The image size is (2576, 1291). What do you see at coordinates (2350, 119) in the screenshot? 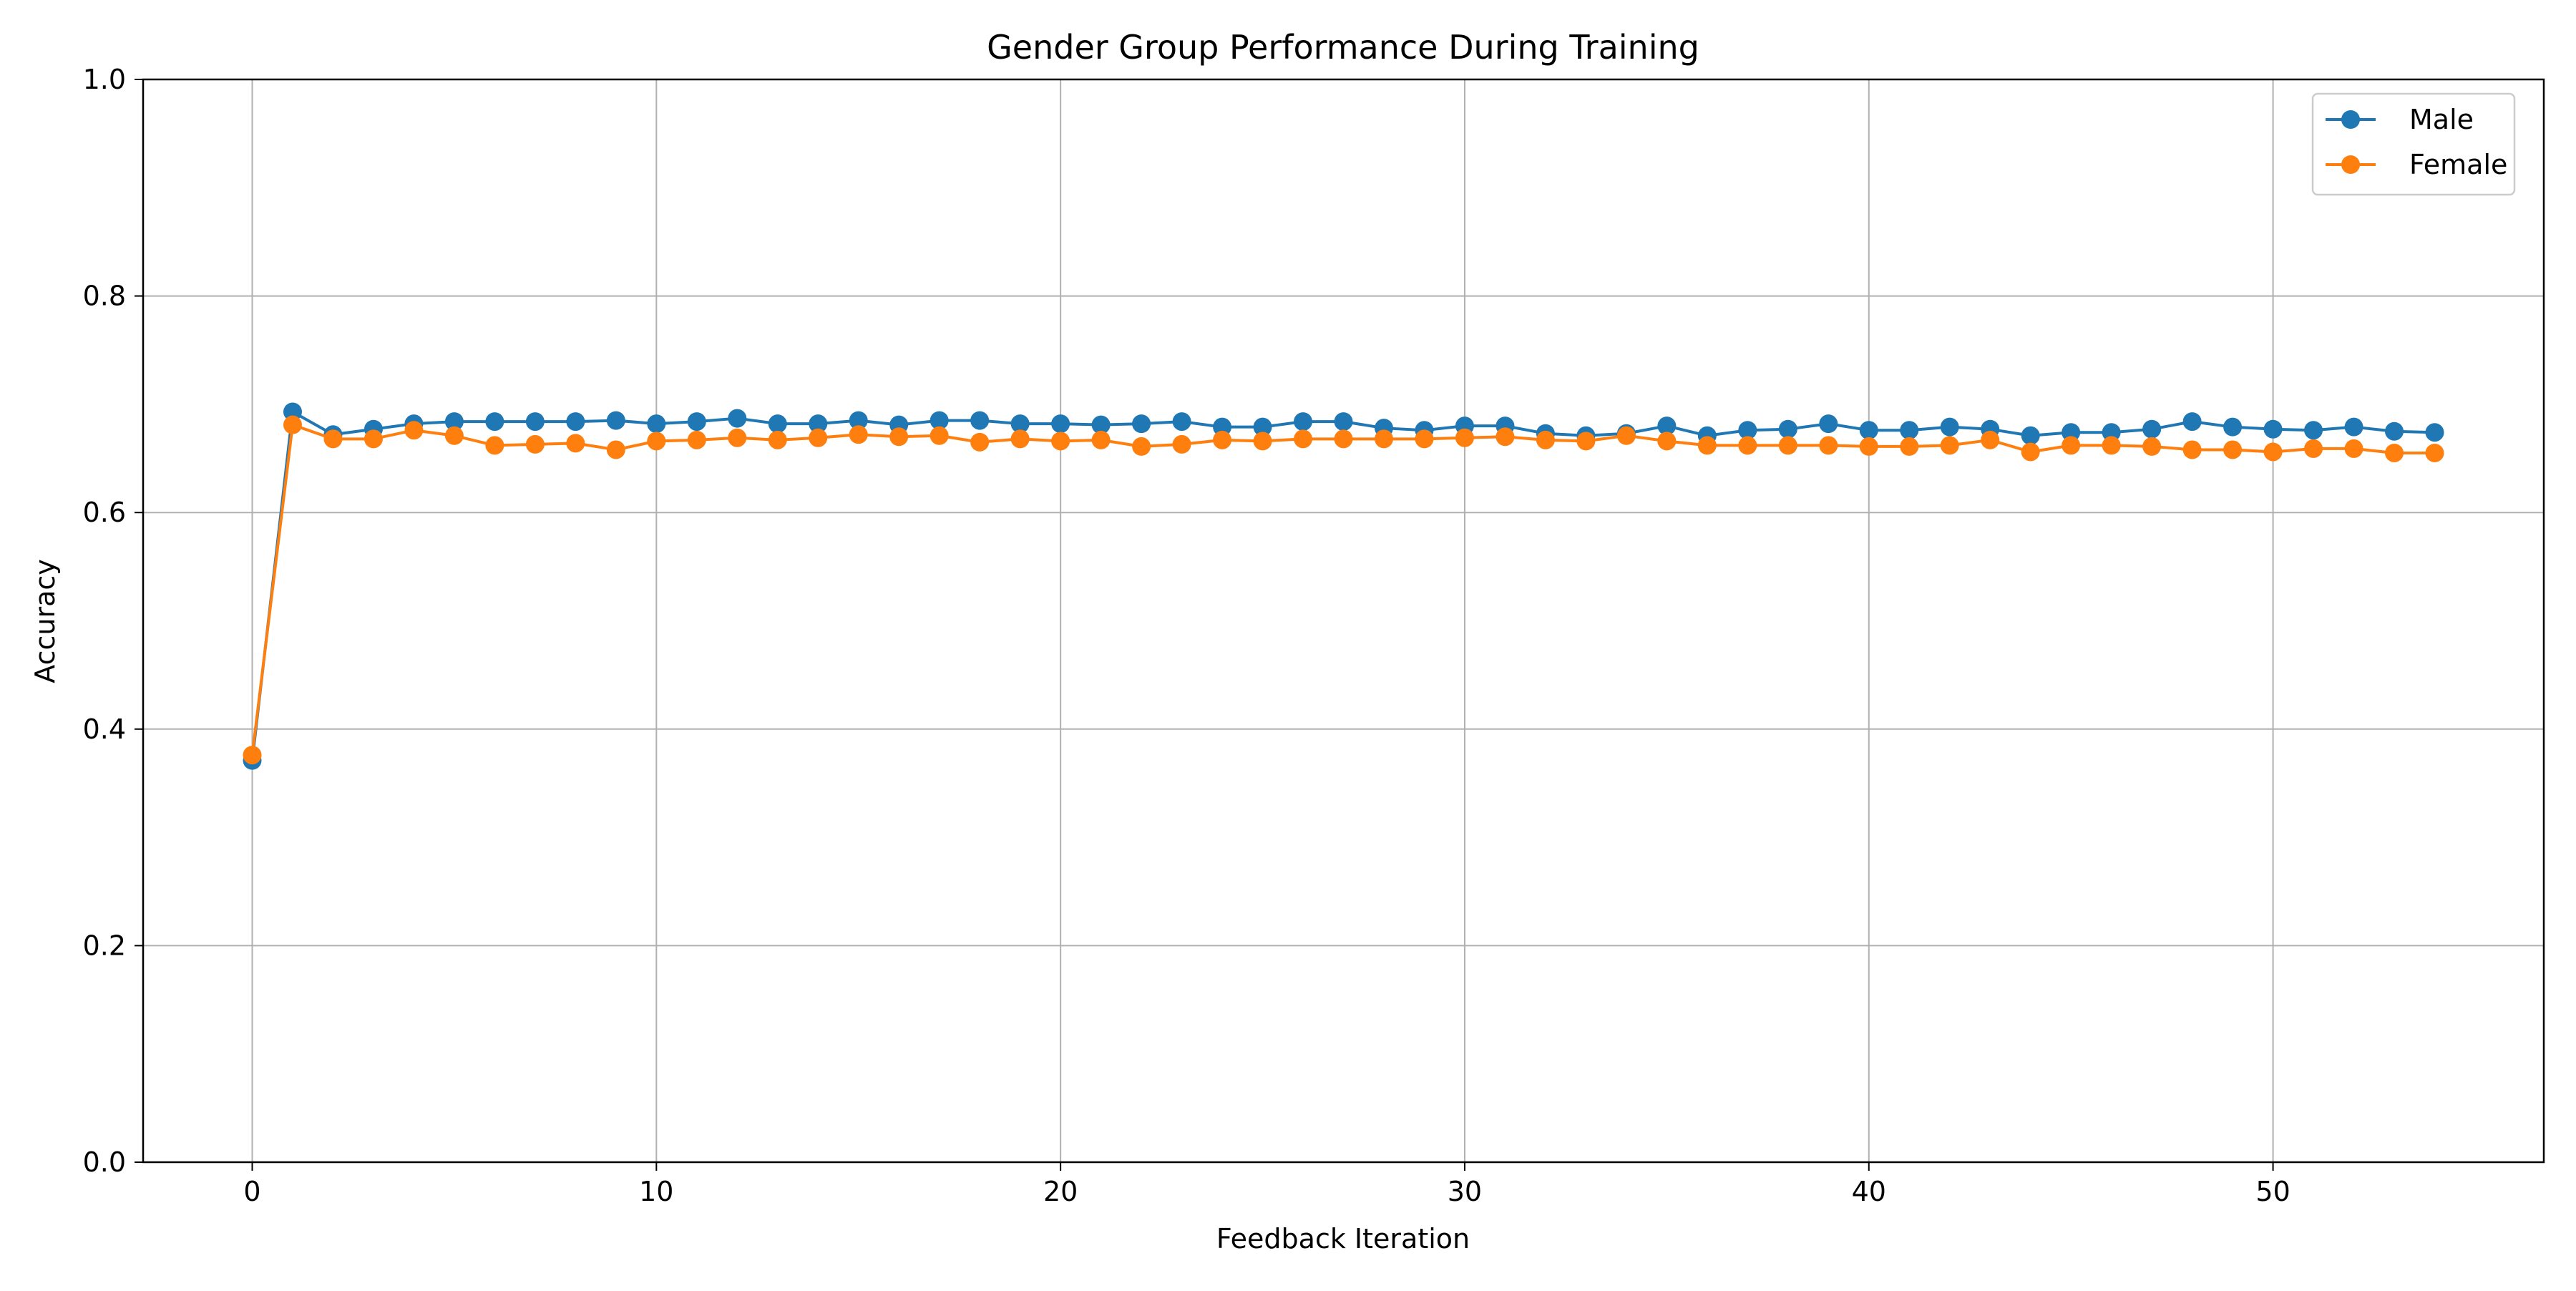
I see `male-legend-marker` at bounding box center [2350, 119].